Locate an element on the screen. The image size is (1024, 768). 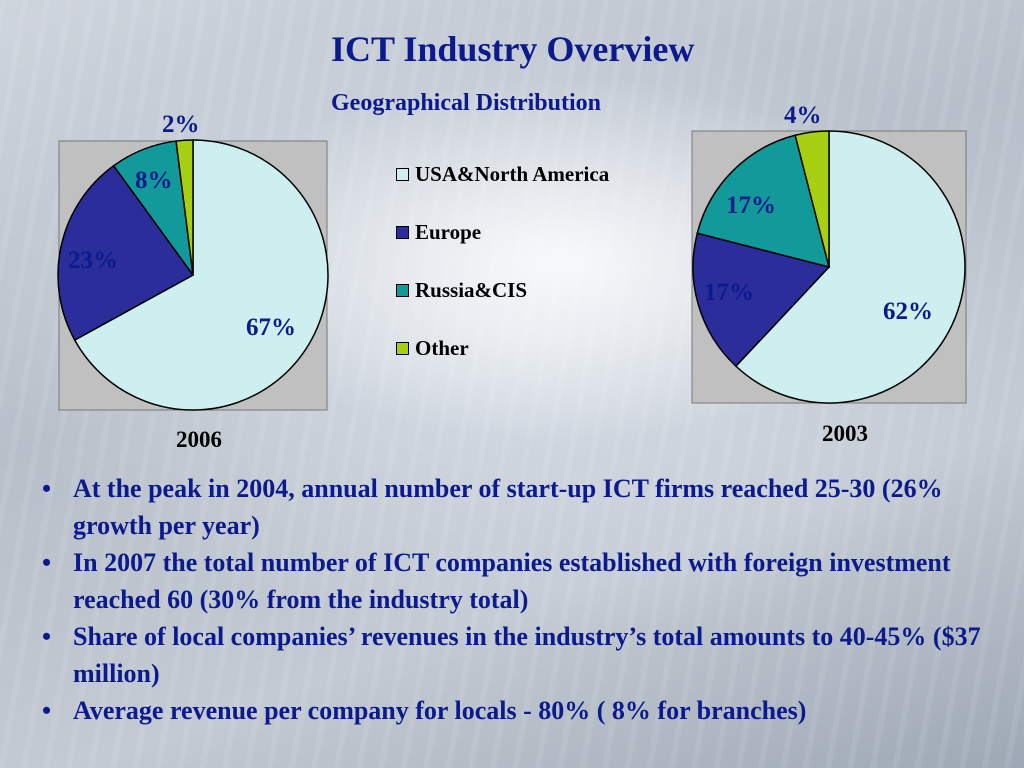
data-label-usa-2003: 62% is located at coordinates (908, 311).